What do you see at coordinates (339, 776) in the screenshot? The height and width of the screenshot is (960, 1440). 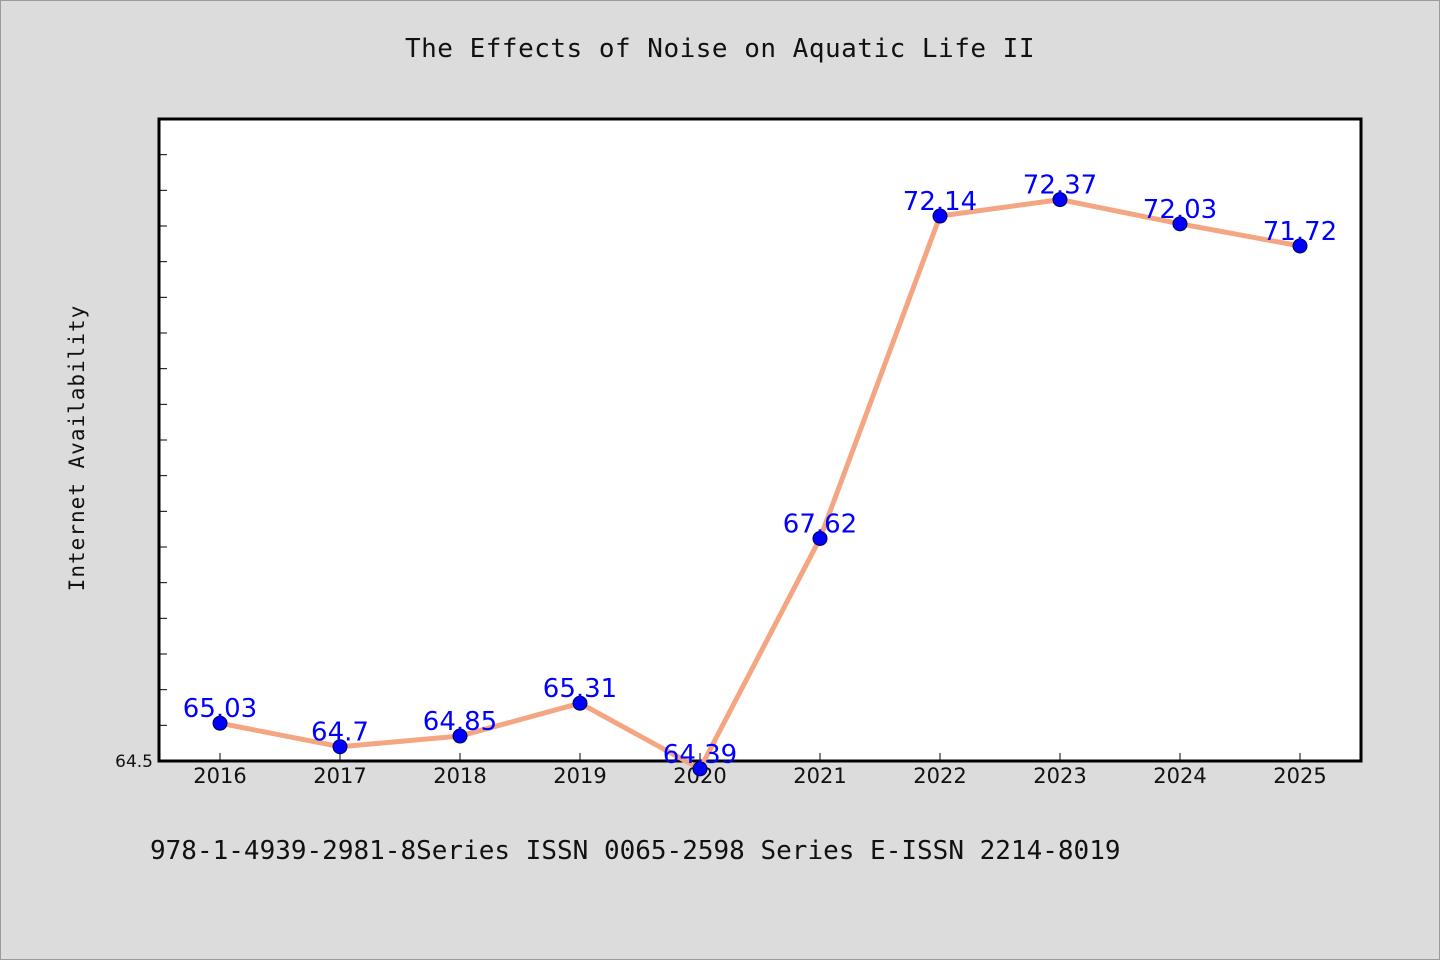 I see `x-tick-label: 2017` at bounding box center [339, 776].